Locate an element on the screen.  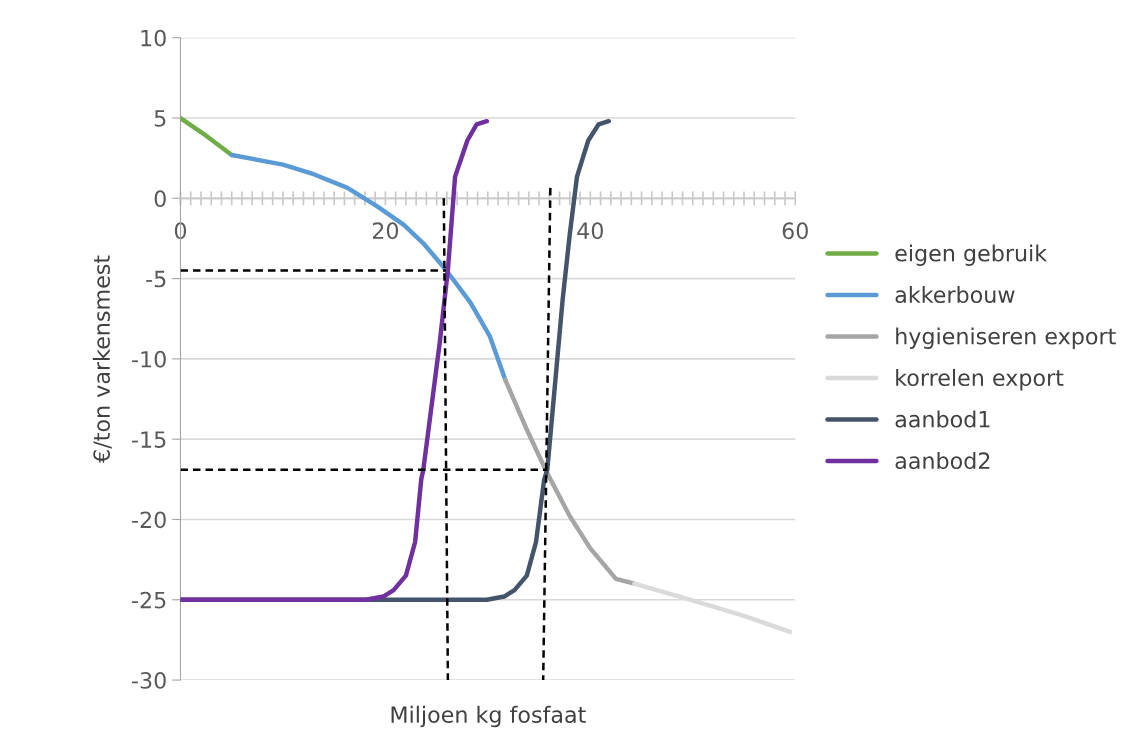
y-tick-label: -30 is located at coordinates (149, 680).